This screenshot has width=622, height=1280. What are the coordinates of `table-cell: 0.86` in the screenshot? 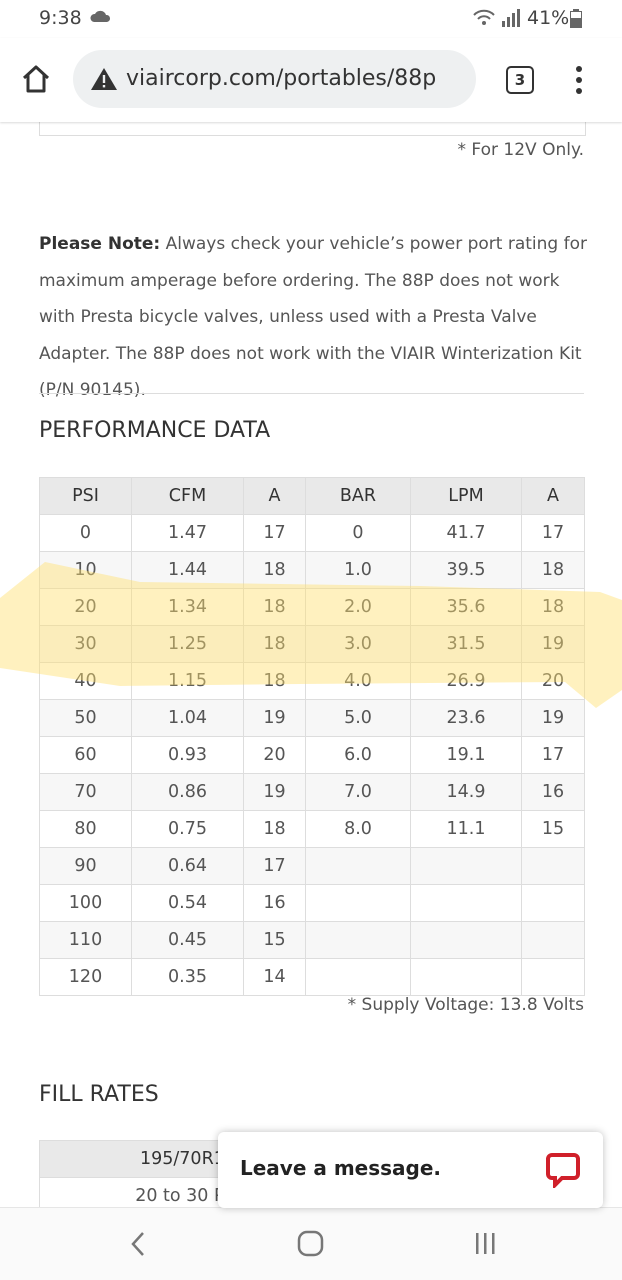 It's located at (187, 792).